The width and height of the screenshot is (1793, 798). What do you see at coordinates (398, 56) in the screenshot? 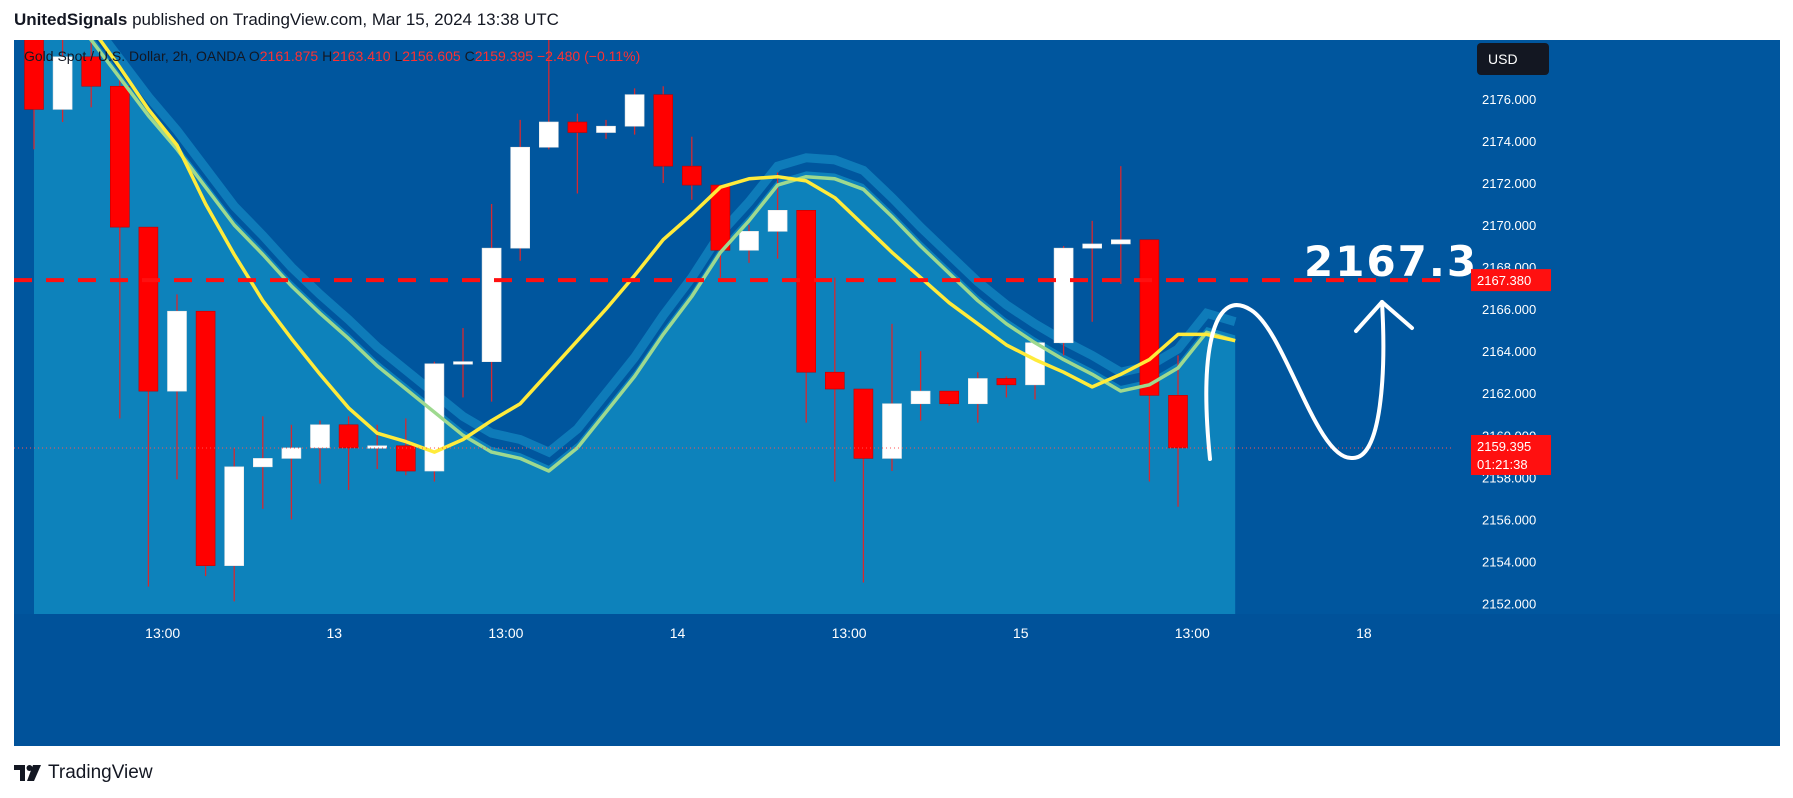
I see `legend-low-label: L` at bounding box center [398, 56].